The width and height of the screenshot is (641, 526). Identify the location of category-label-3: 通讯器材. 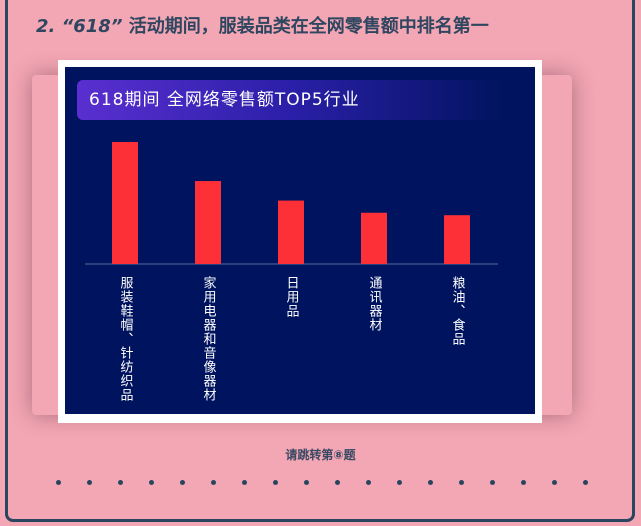
(375, 304).